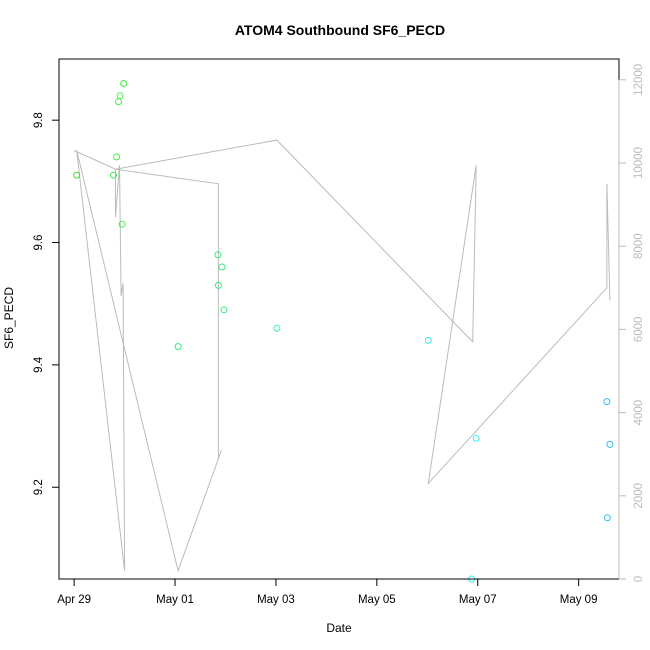 This screenshot has width=650, height=650. I want to click on y-right-tick-label: 8000, so click(639, 246).